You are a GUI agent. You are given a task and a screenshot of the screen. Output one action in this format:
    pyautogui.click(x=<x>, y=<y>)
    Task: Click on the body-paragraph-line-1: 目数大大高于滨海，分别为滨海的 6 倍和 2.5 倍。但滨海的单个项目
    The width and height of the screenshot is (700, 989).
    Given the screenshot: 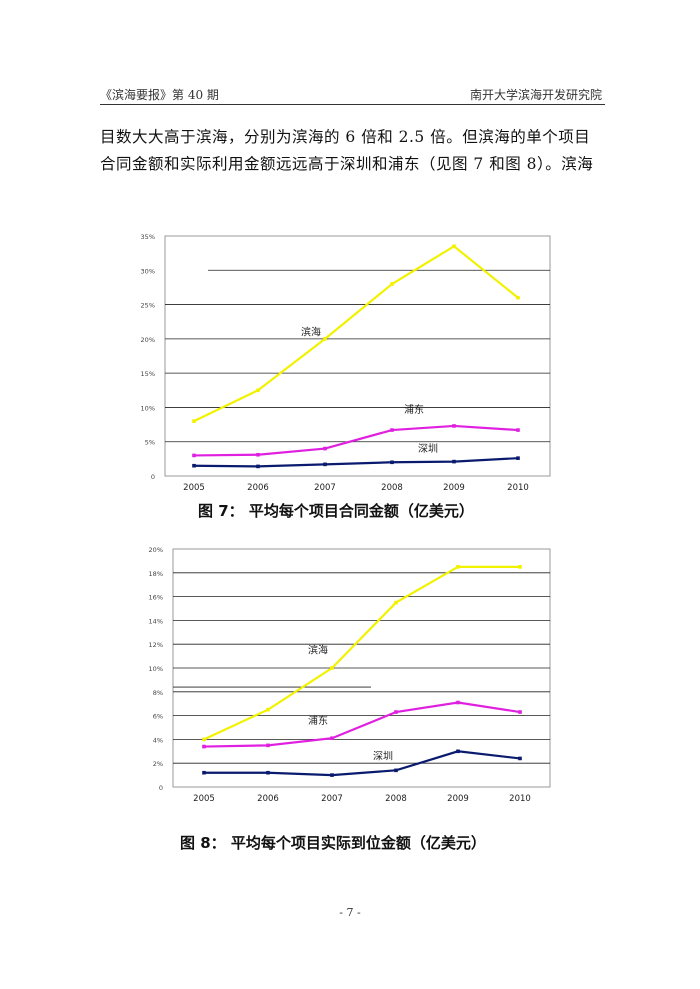 What is the action you would take?
    pyautogui.click(x=345, y=137)
    